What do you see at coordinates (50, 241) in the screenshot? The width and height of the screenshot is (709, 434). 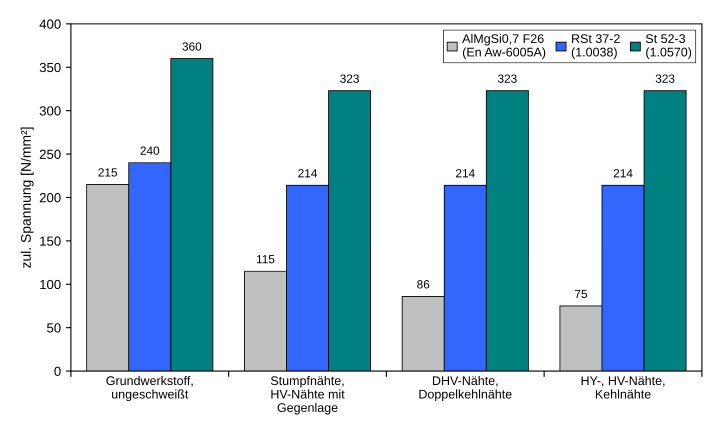 I see `y-tick-label: 150` at bounding box center [50, 241].